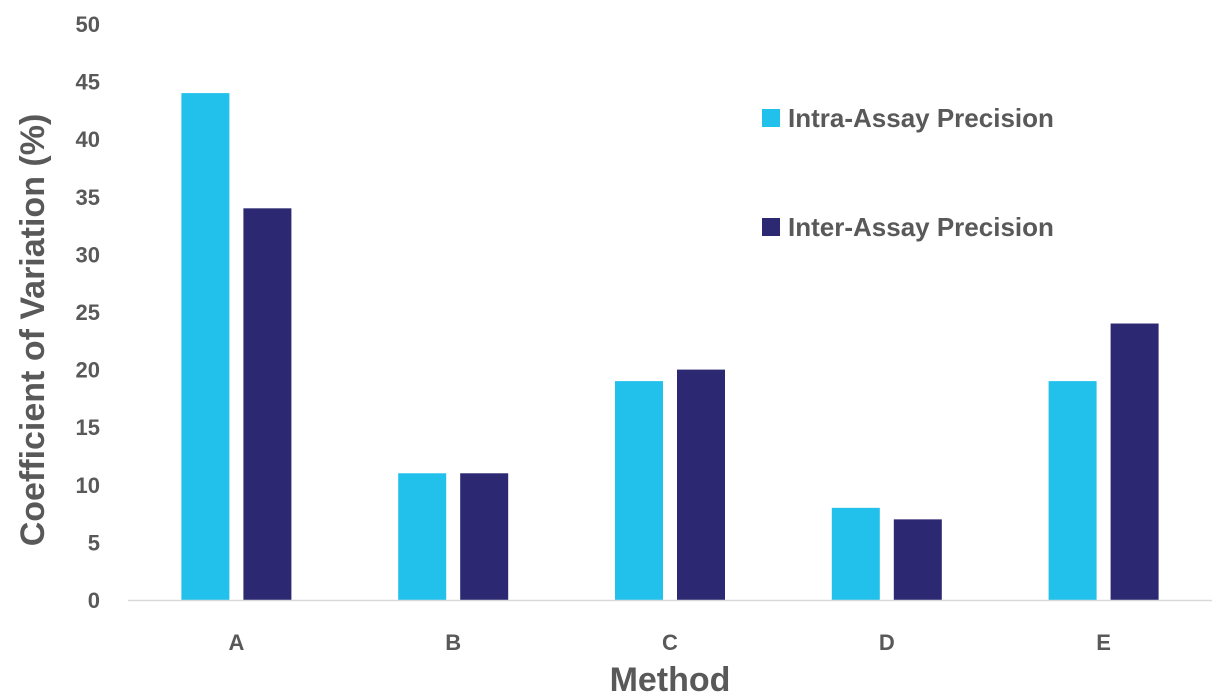 Image resolution: width=1212 pixels, height=698 pixels. Describe the element at coordinates (94, 542) in the screenshot. I see `y-tick-label: 5` at that location.